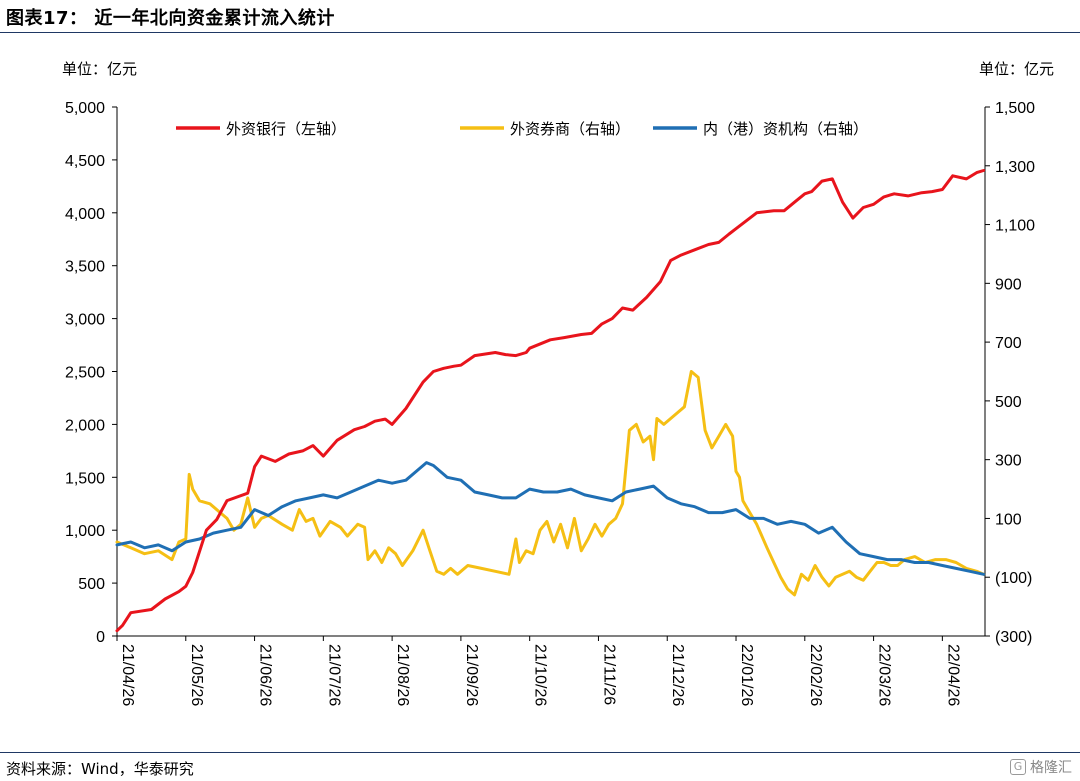  What do you see at coordinates (471, 675) in the screenshot?
I see `x-tick-label: 21/09/26` at bounding box center [471, 675].